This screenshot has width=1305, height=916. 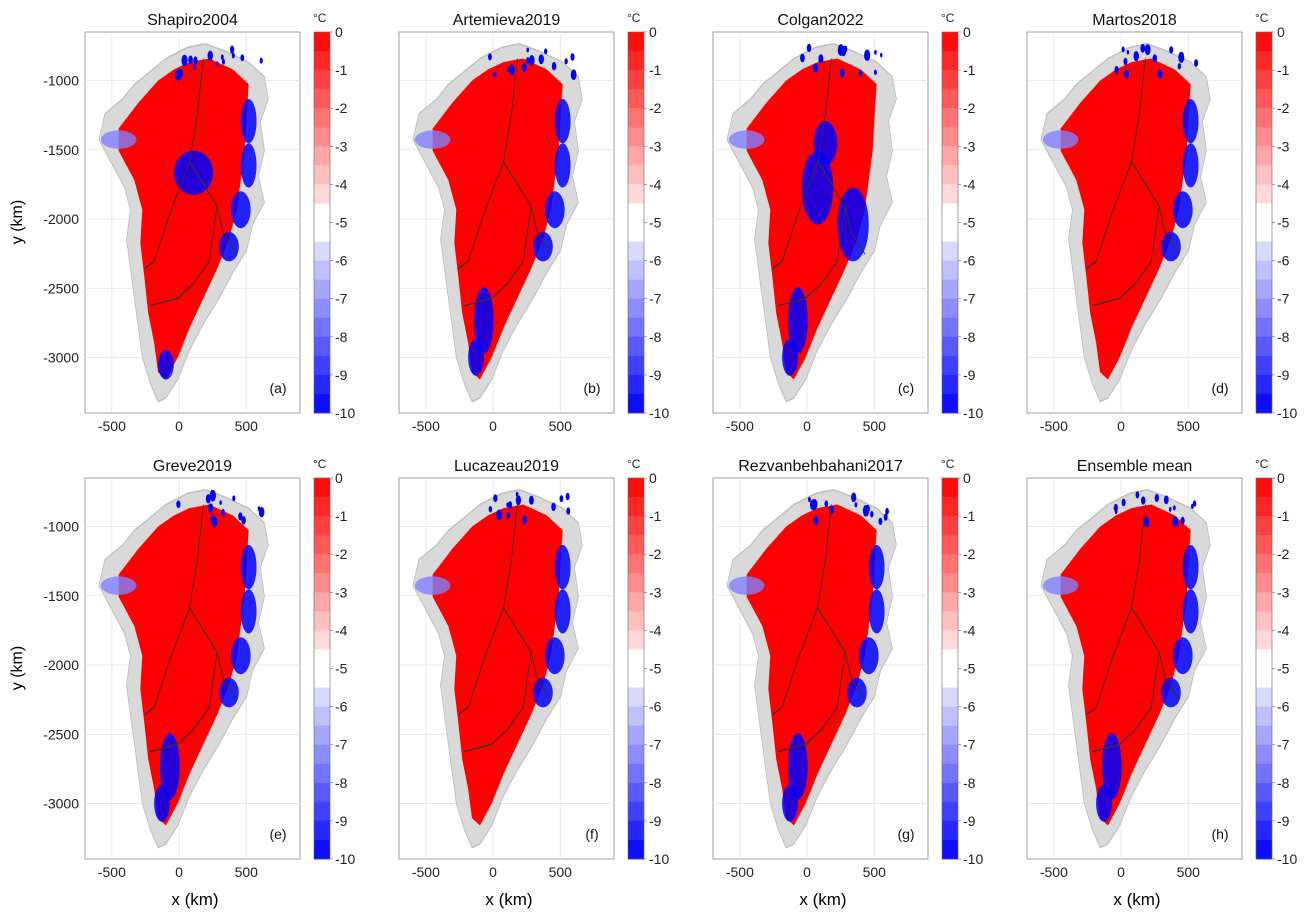 I want to click on panel-label: (d), so click(x=1219, y=388).